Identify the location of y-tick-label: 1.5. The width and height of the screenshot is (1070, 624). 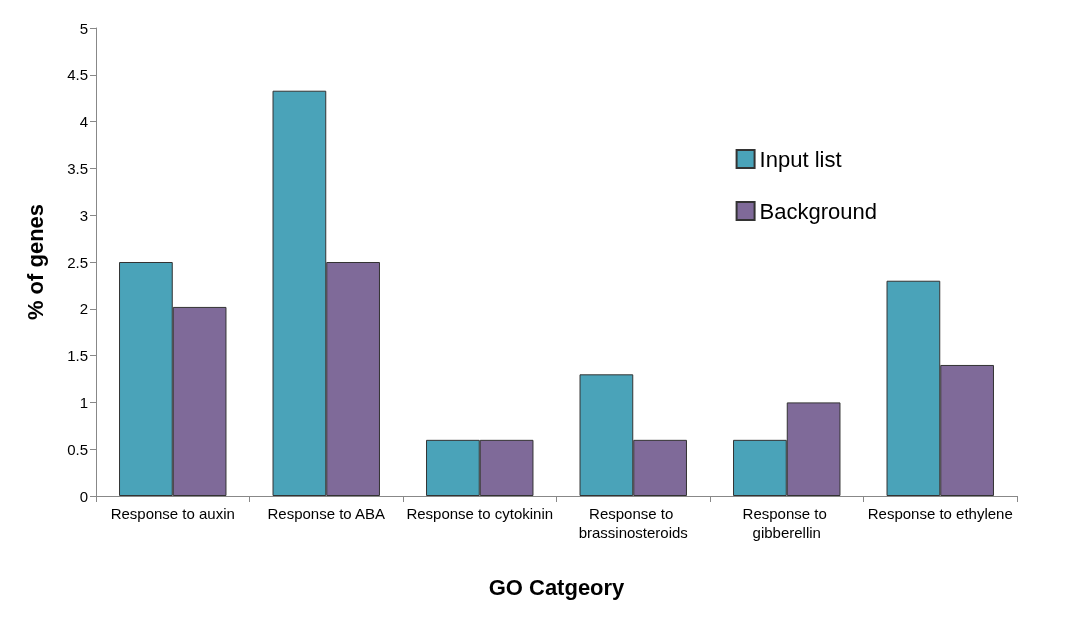
(77, 356).